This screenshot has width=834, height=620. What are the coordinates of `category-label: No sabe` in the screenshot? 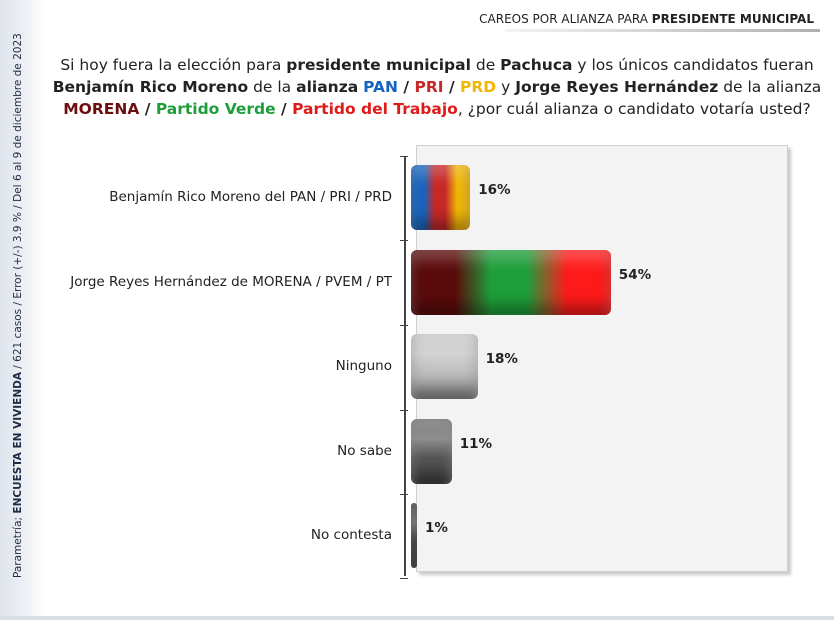 It's located at (364, 450).